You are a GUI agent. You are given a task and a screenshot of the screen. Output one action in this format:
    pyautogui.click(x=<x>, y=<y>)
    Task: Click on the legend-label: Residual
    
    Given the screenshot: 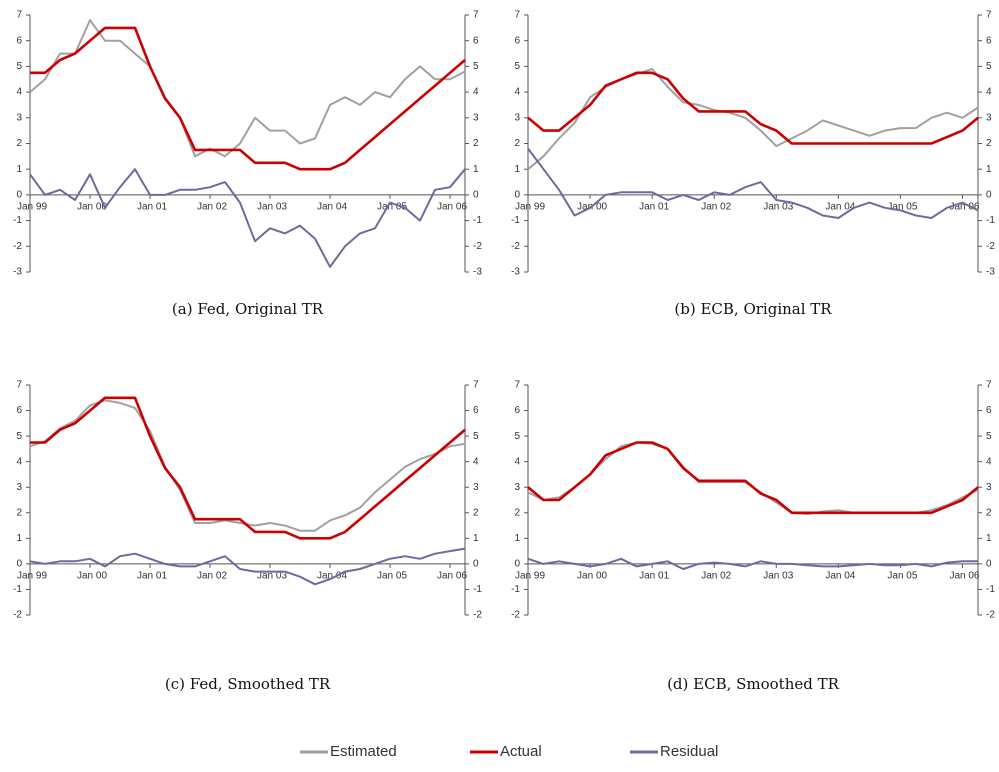 What is the action you would take?
    pyautogui.click(x=689, y=751)
    